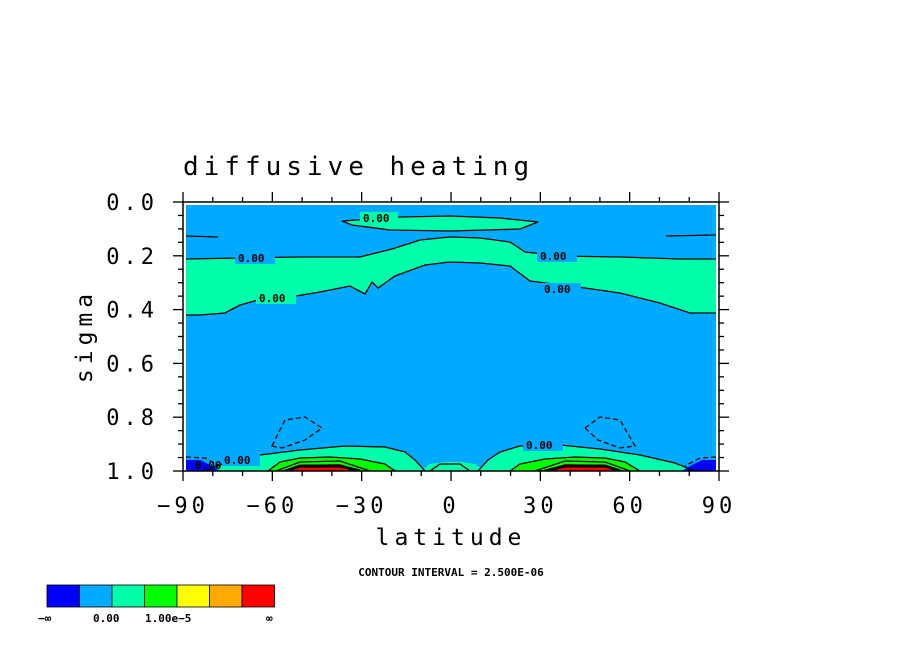 The height and width of the screenshot is (659, 904). Describe the element at coordinates (451, 538) in the screenshot. I see `x-axis-label: latitude` at that location.